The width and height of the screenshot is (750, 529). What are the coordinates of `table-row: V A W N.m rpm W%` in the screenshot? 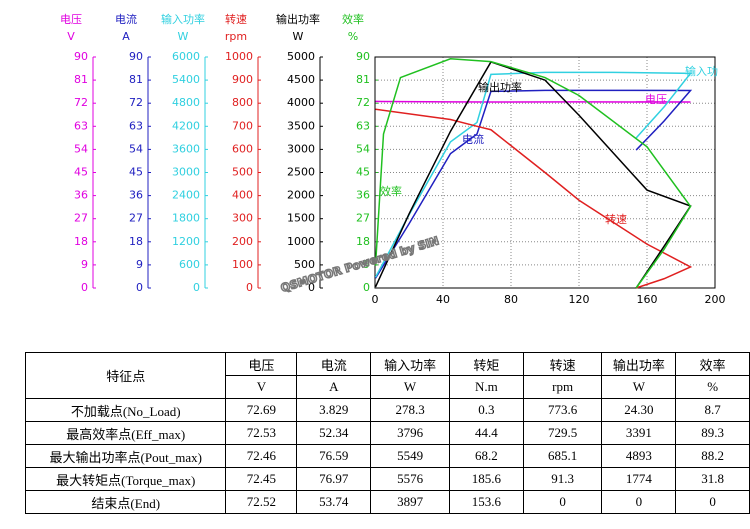 It's located at (388, 387).